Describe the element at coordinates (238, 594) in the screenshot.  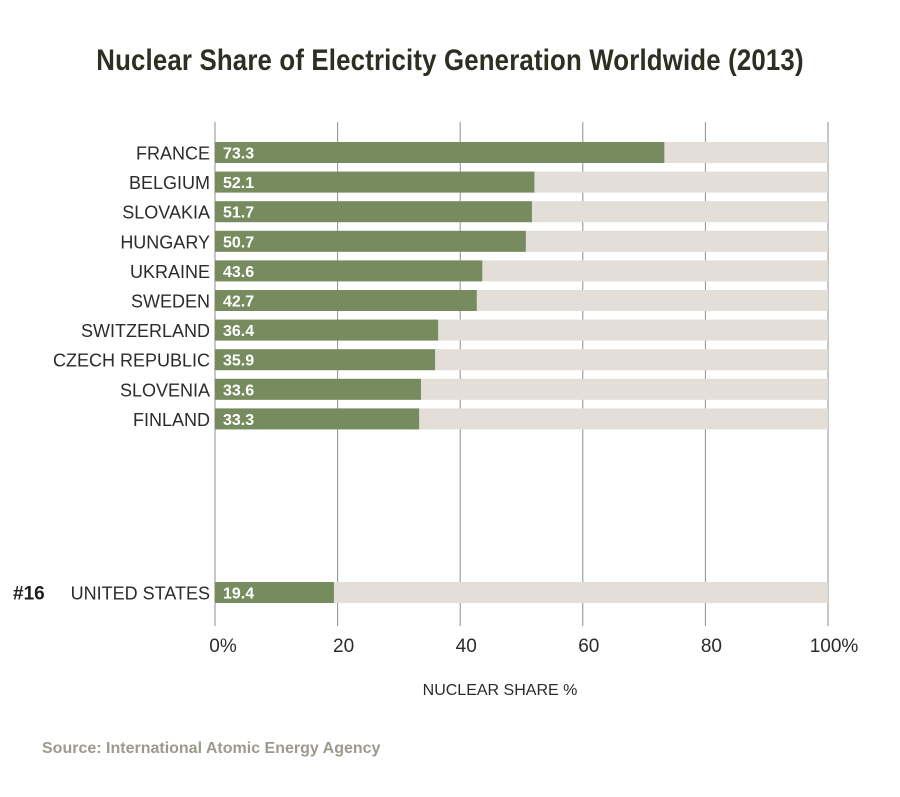
I see `bar-value-label: 19.4` at that location.